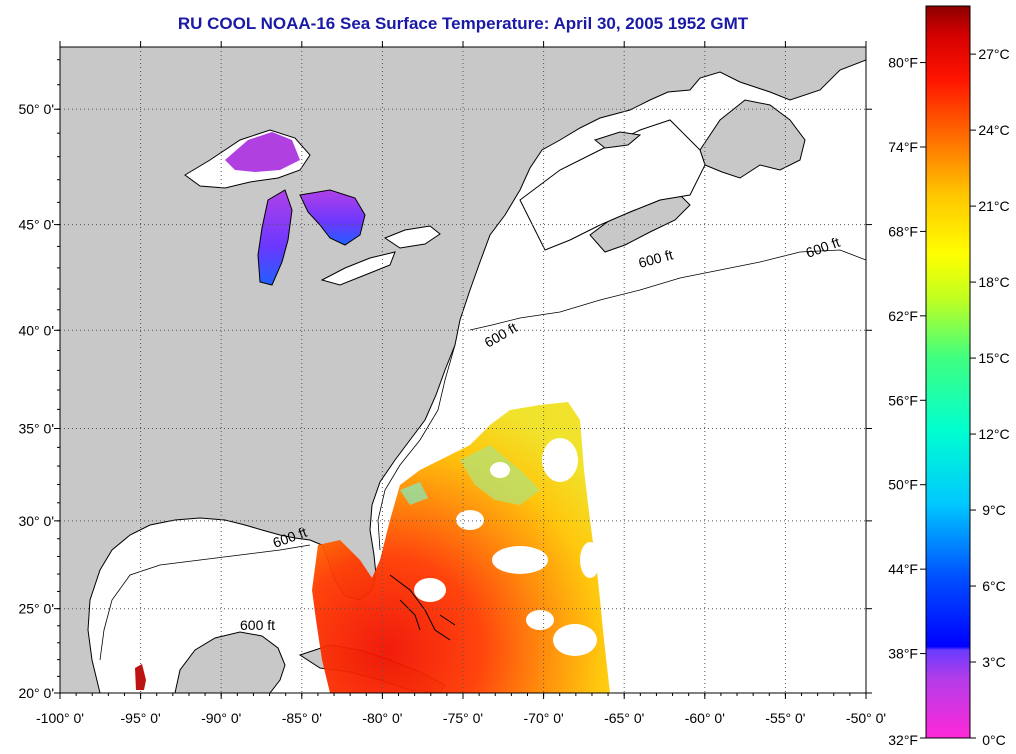 The width and height of the screenshot is (1016, 754). Describe the element at coordinates (36, 609) in the screenshot. I see `lat-label: 25° 0'` at that location.